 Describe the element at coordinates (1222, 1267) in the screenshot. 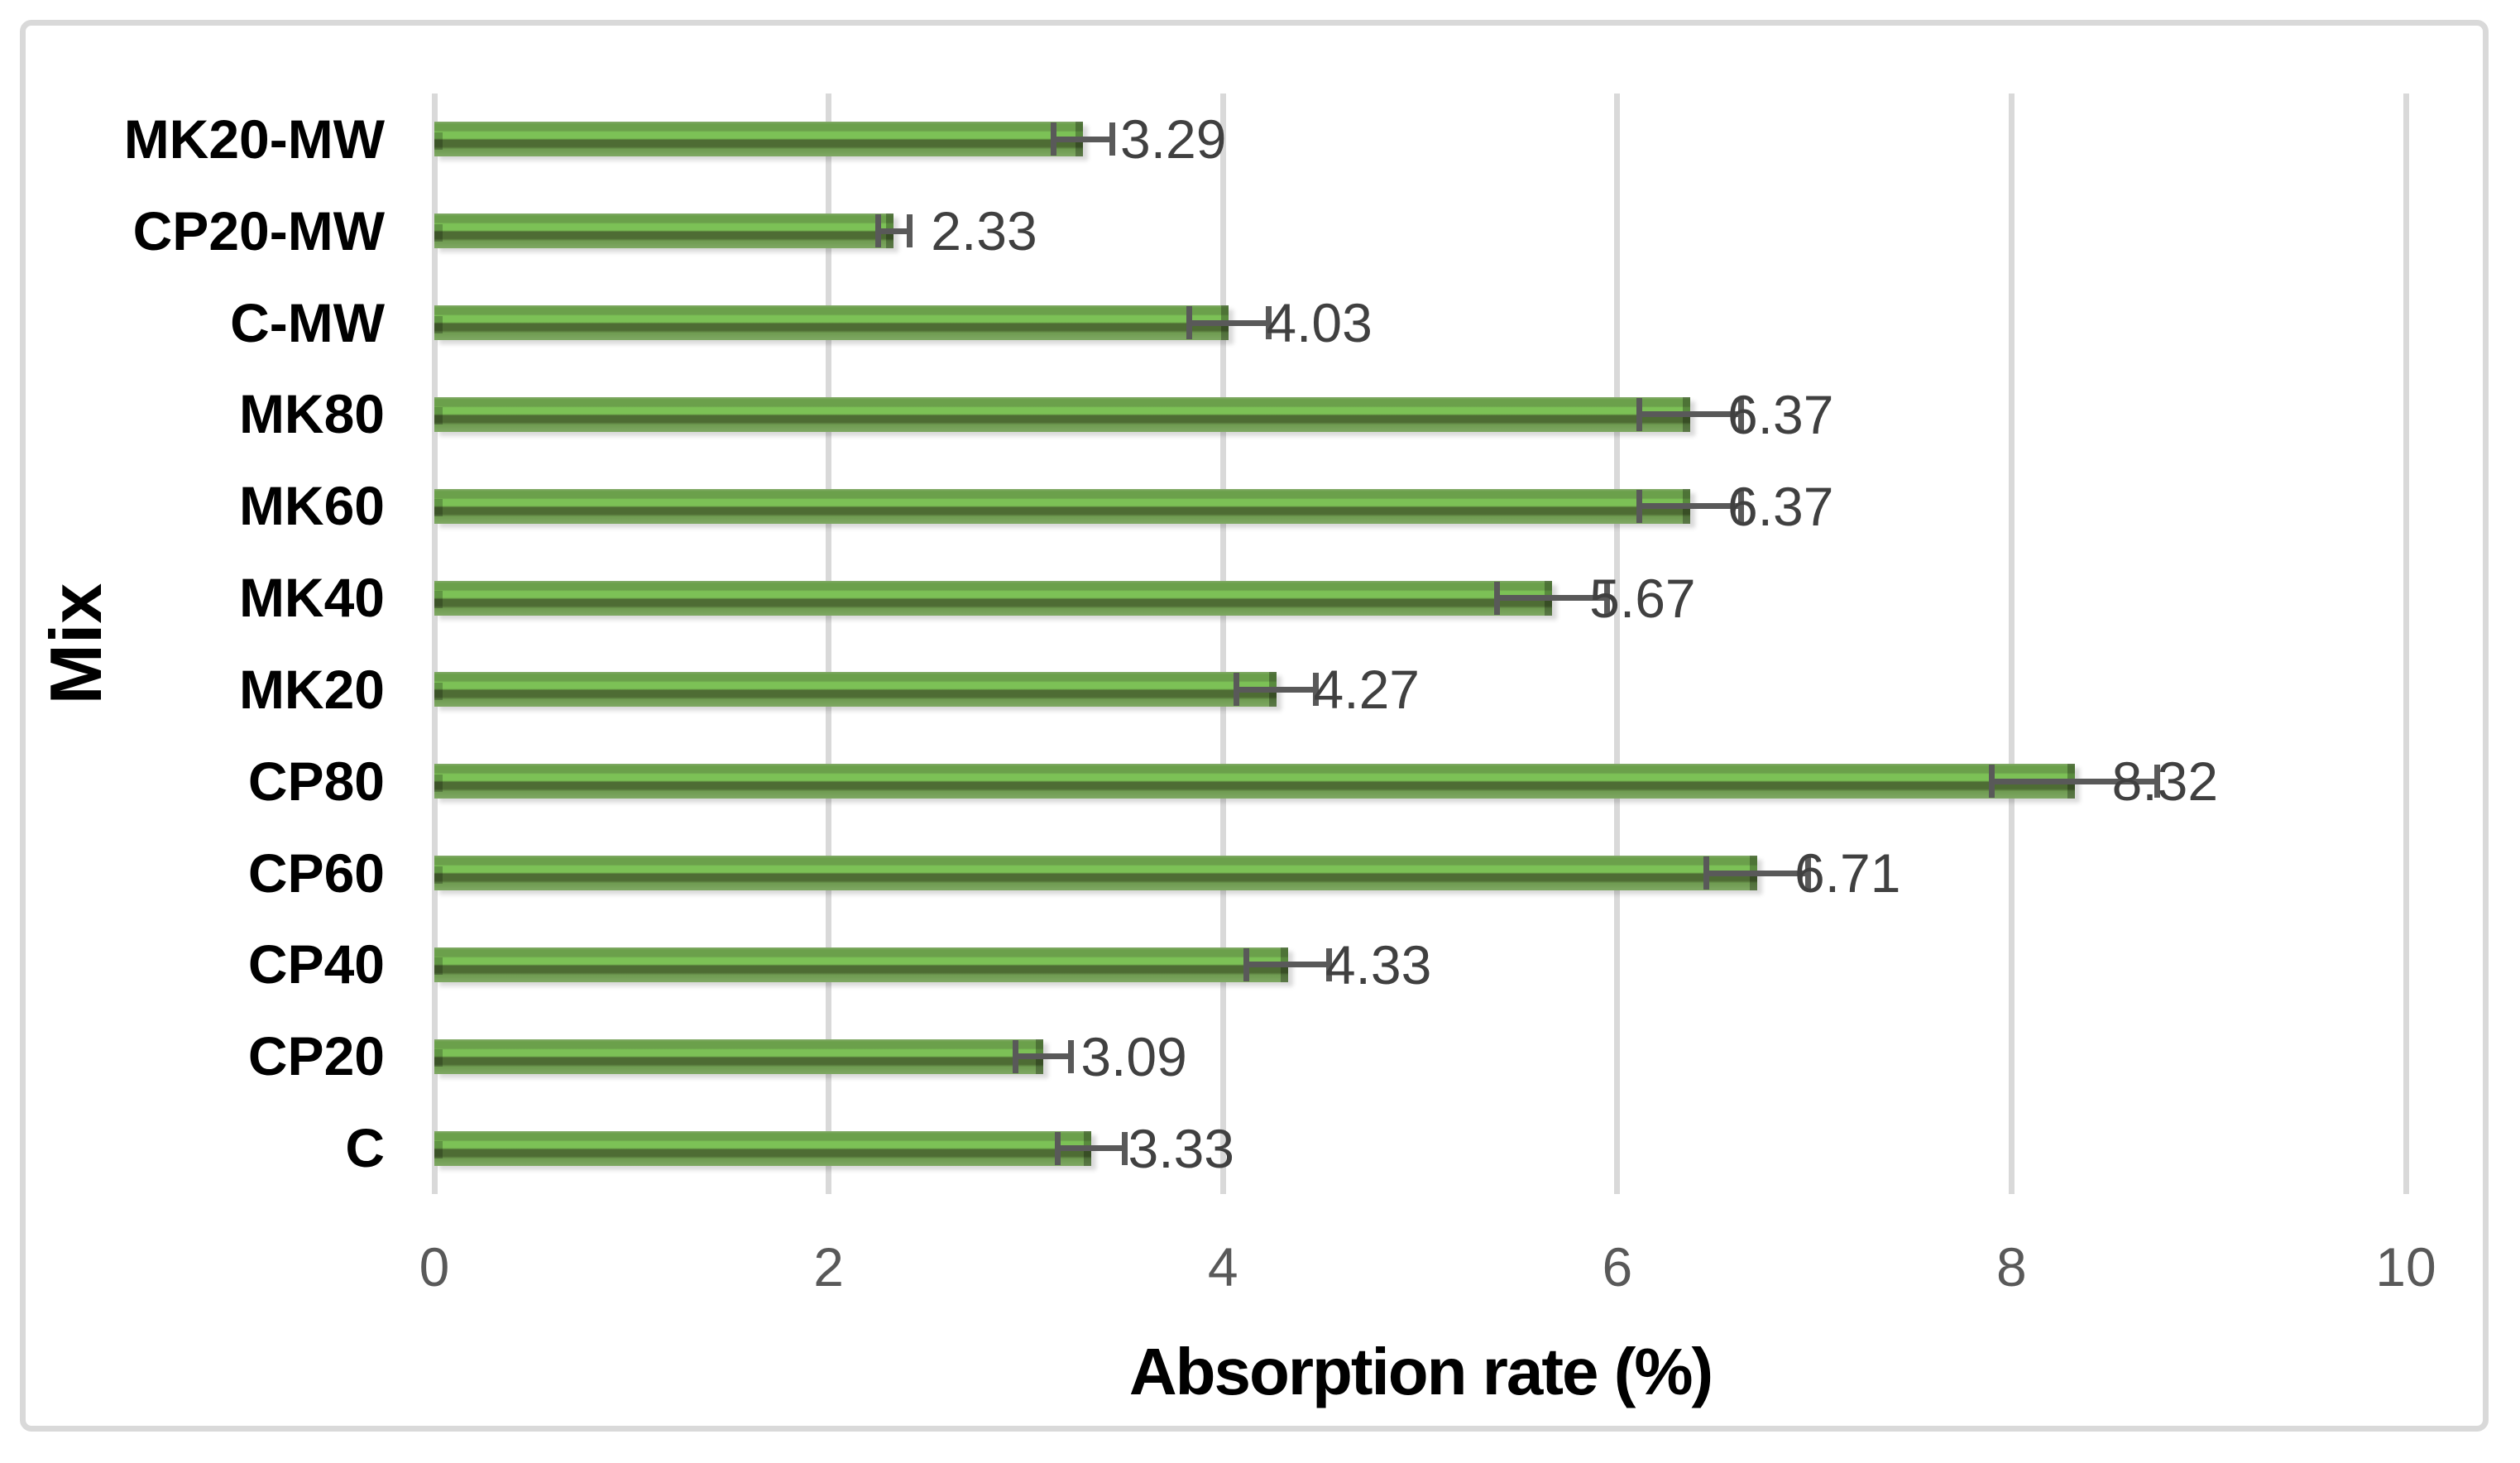

I see `x-tick-label: 4` at that location.